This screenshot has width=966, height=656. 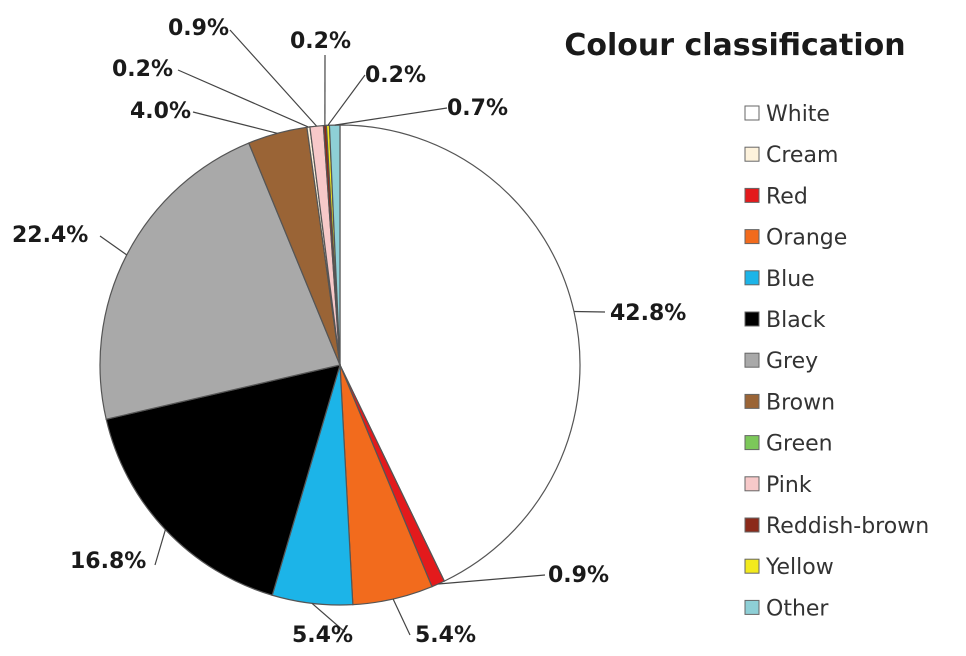 I want to click on leader-blue, so click(x=328, y=617).